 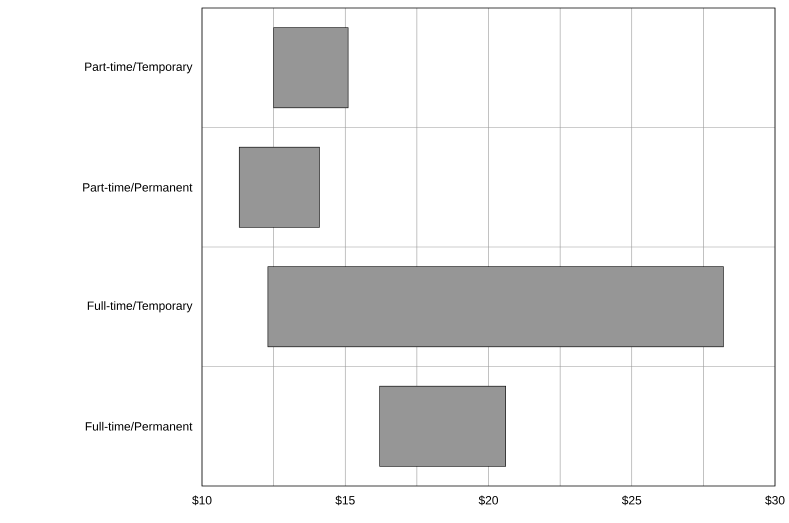 What do you see at coordinates (632, 501) in the screenshot?
I see `x-tick-label: $25` at bounding box center [632, 501].